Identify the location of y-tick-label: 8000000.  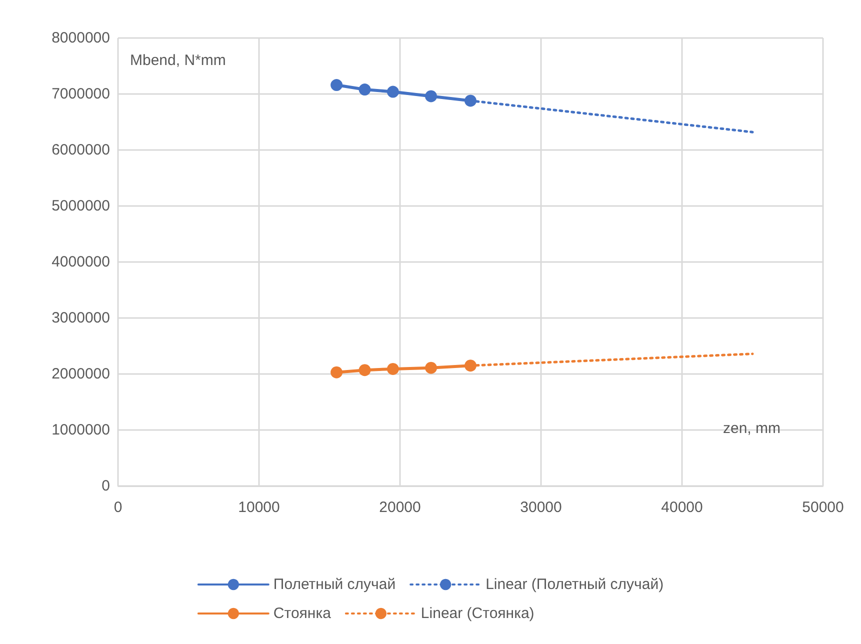
(81, 38).